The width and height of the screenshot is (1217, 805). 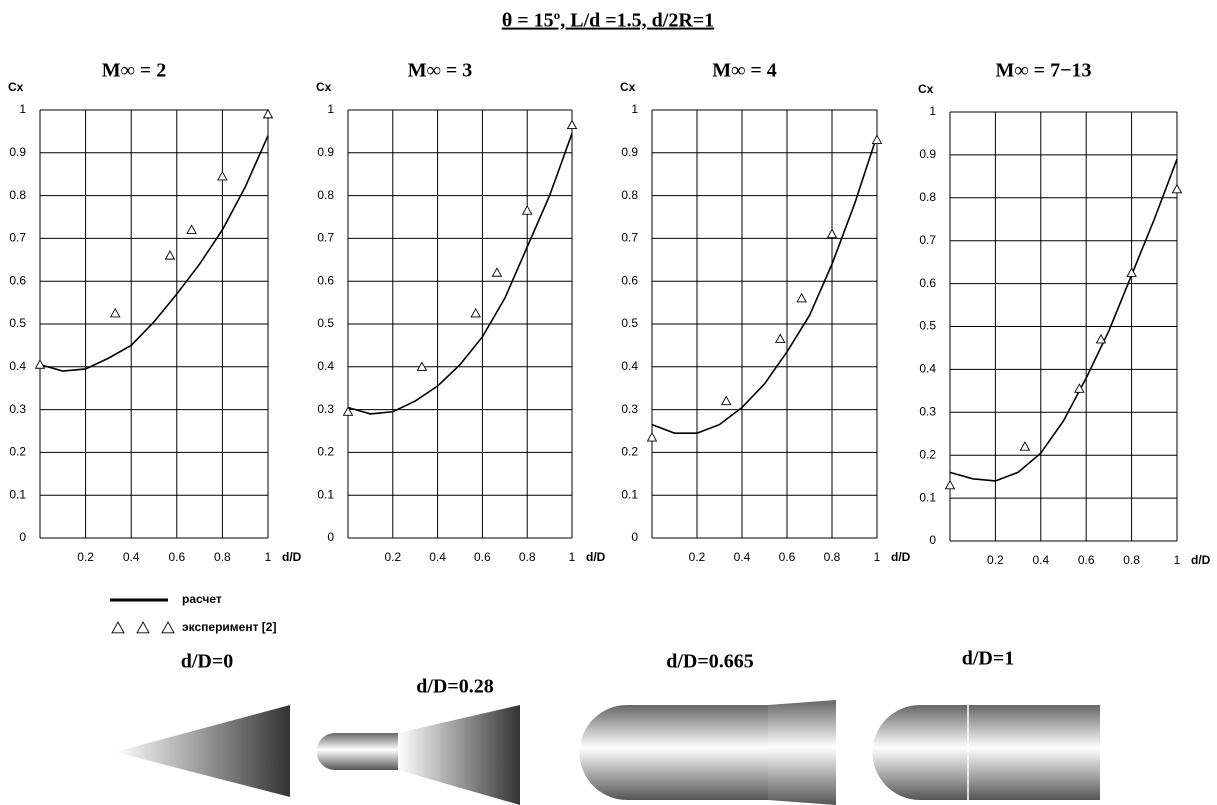 I want to click on chart-title: M∞ = 3, so click(x=440, y=71).